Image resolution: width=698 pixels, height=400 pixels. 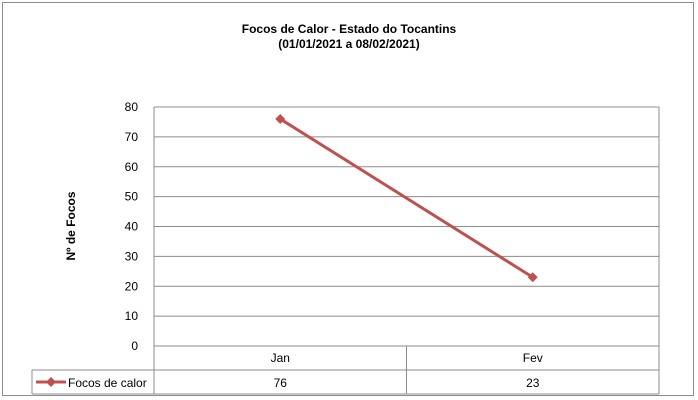 I want to click on data-table-value: 76, so click(x=281, y=383).